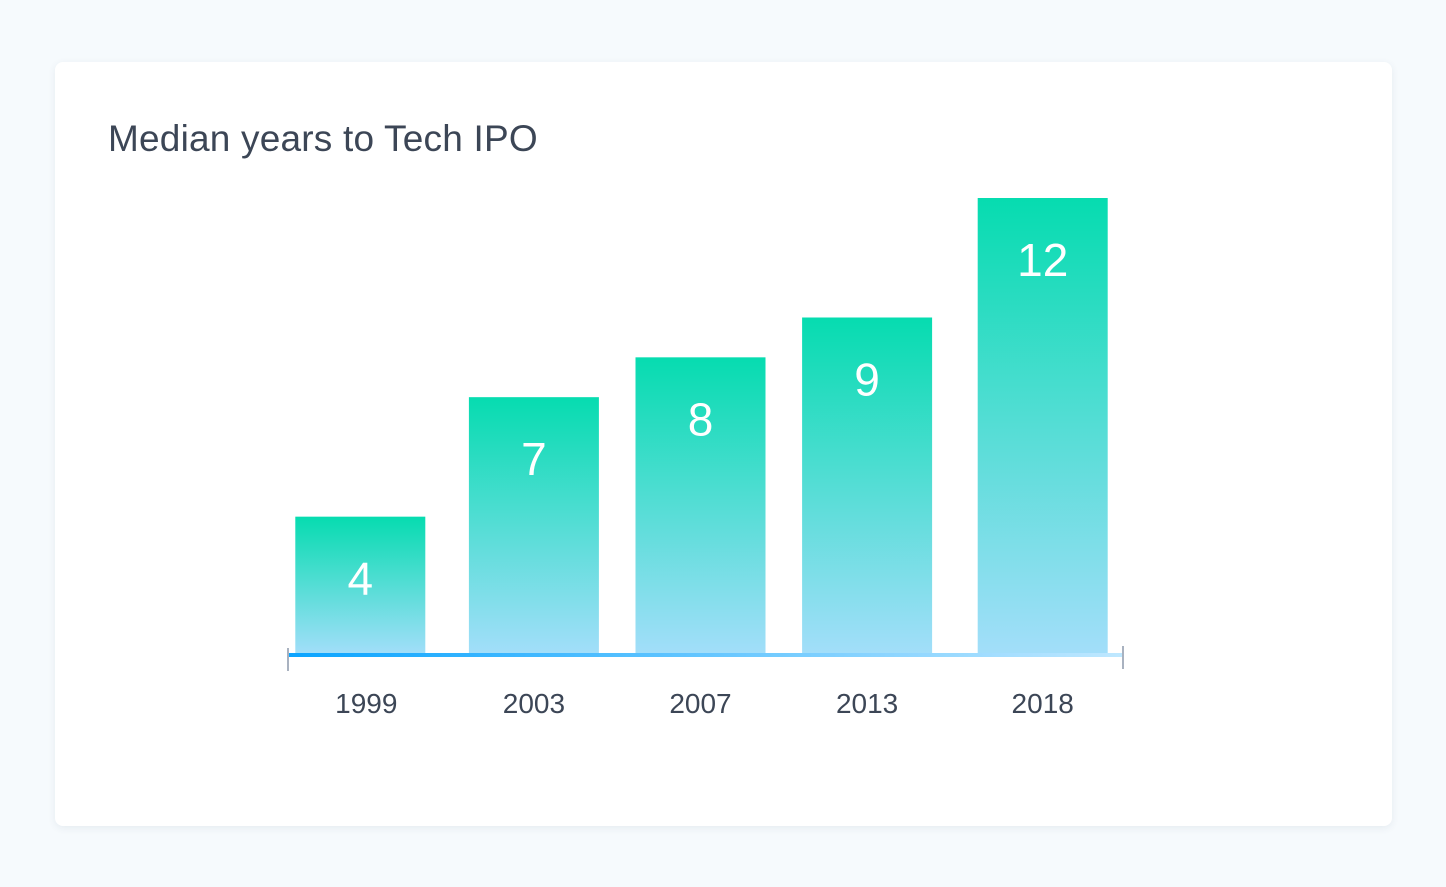 The image size is (1446, 887). I want to click on bar-2003, so click(533, 526).